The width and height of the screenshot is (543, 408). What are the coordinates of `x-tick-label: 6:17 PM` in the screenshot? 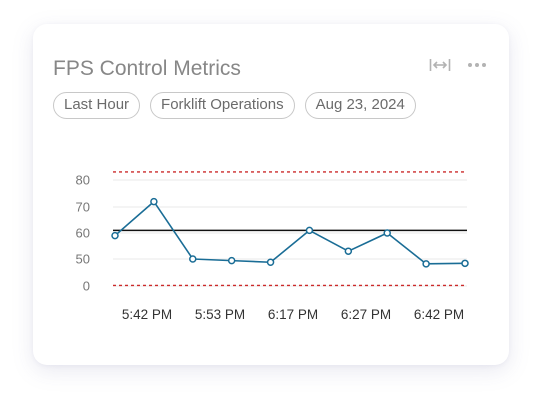 It's located at (293, 314).